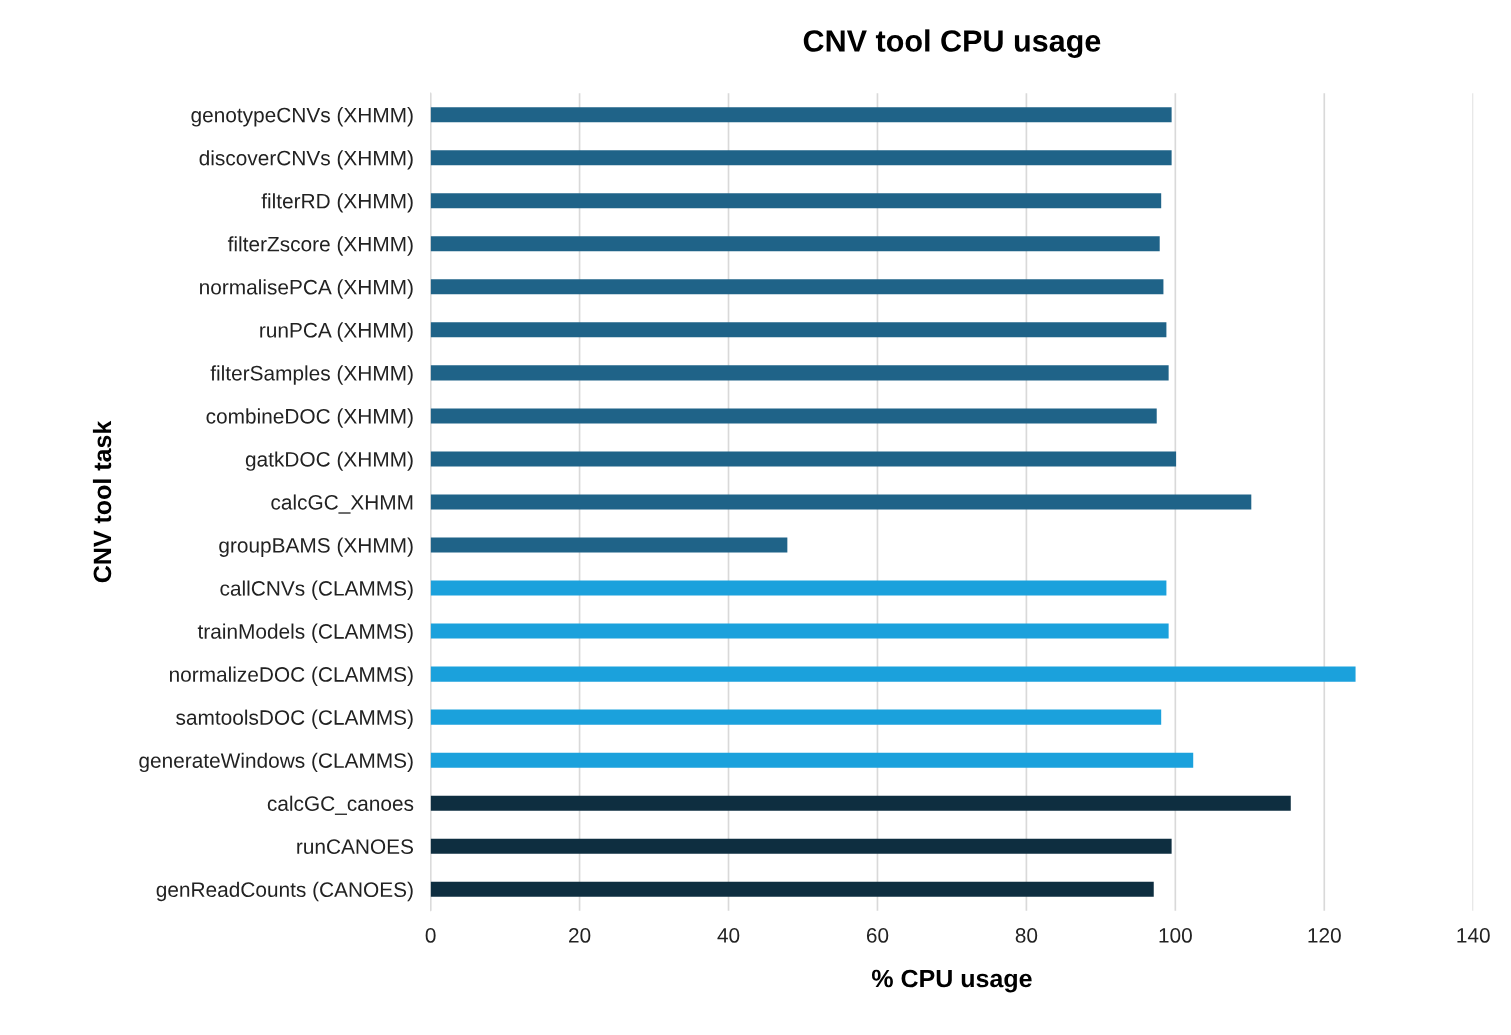 Image resolution: width=1511 pixels, height=1035 pixels. I want to click on y-tick-label: trainModels (CLAMMS), so click(305, 633).